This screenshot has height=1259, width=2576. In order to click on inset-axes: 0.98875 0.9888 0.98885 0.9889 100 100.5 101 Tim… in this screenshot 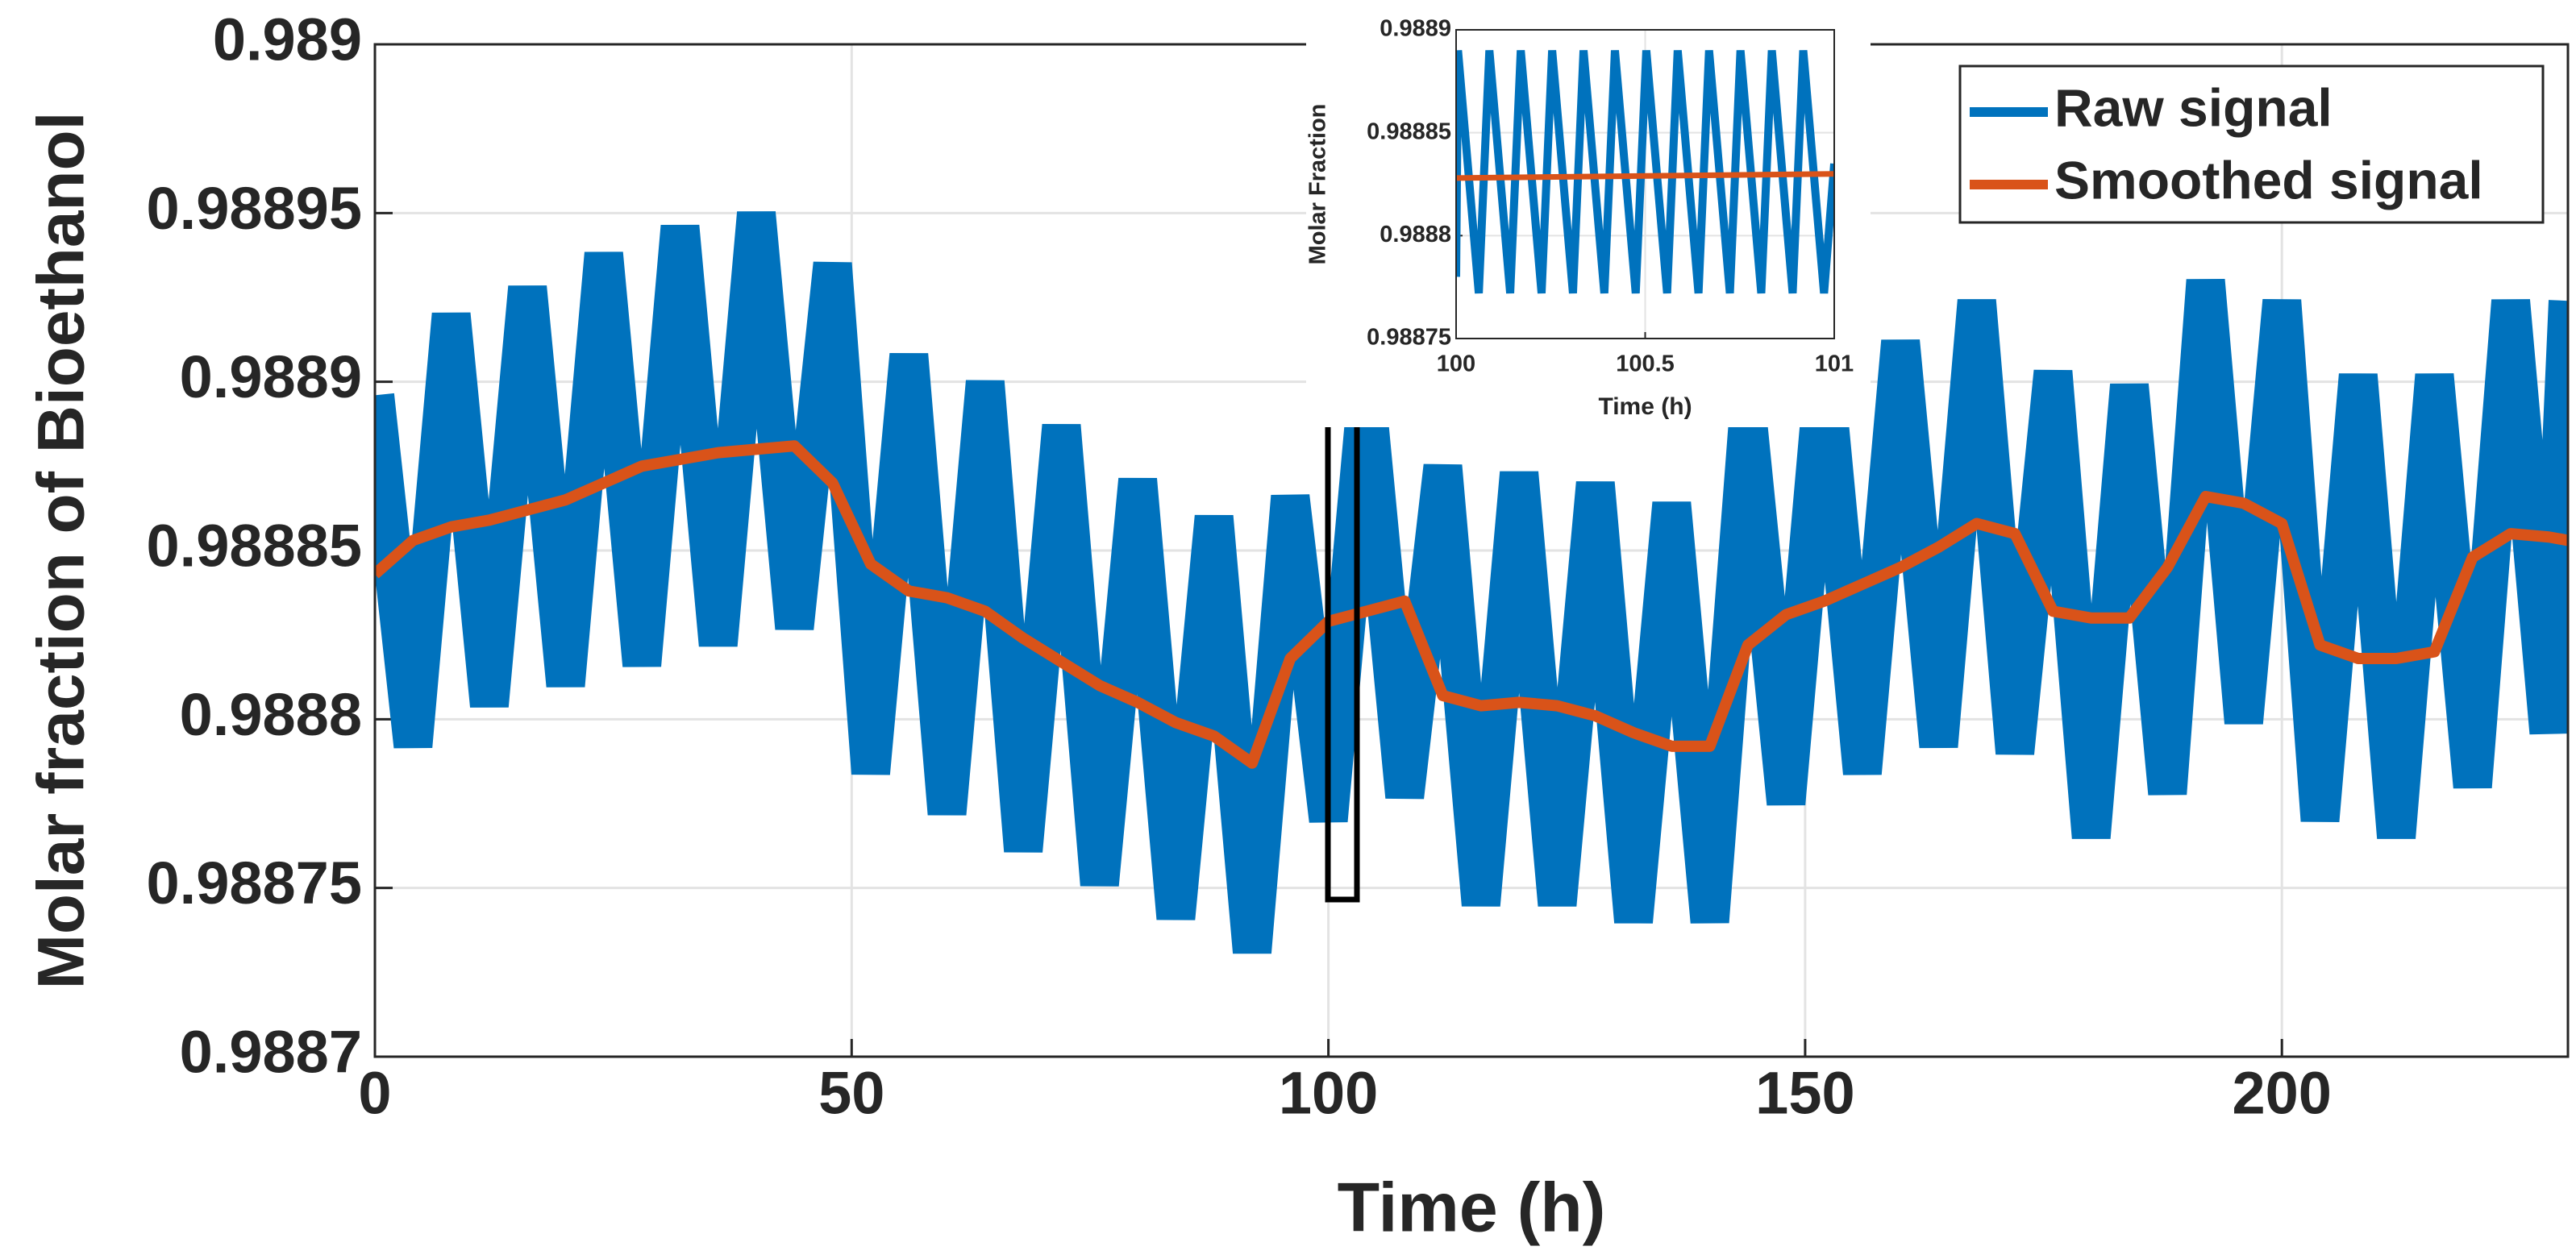, I will do `click(1588, 221)`.